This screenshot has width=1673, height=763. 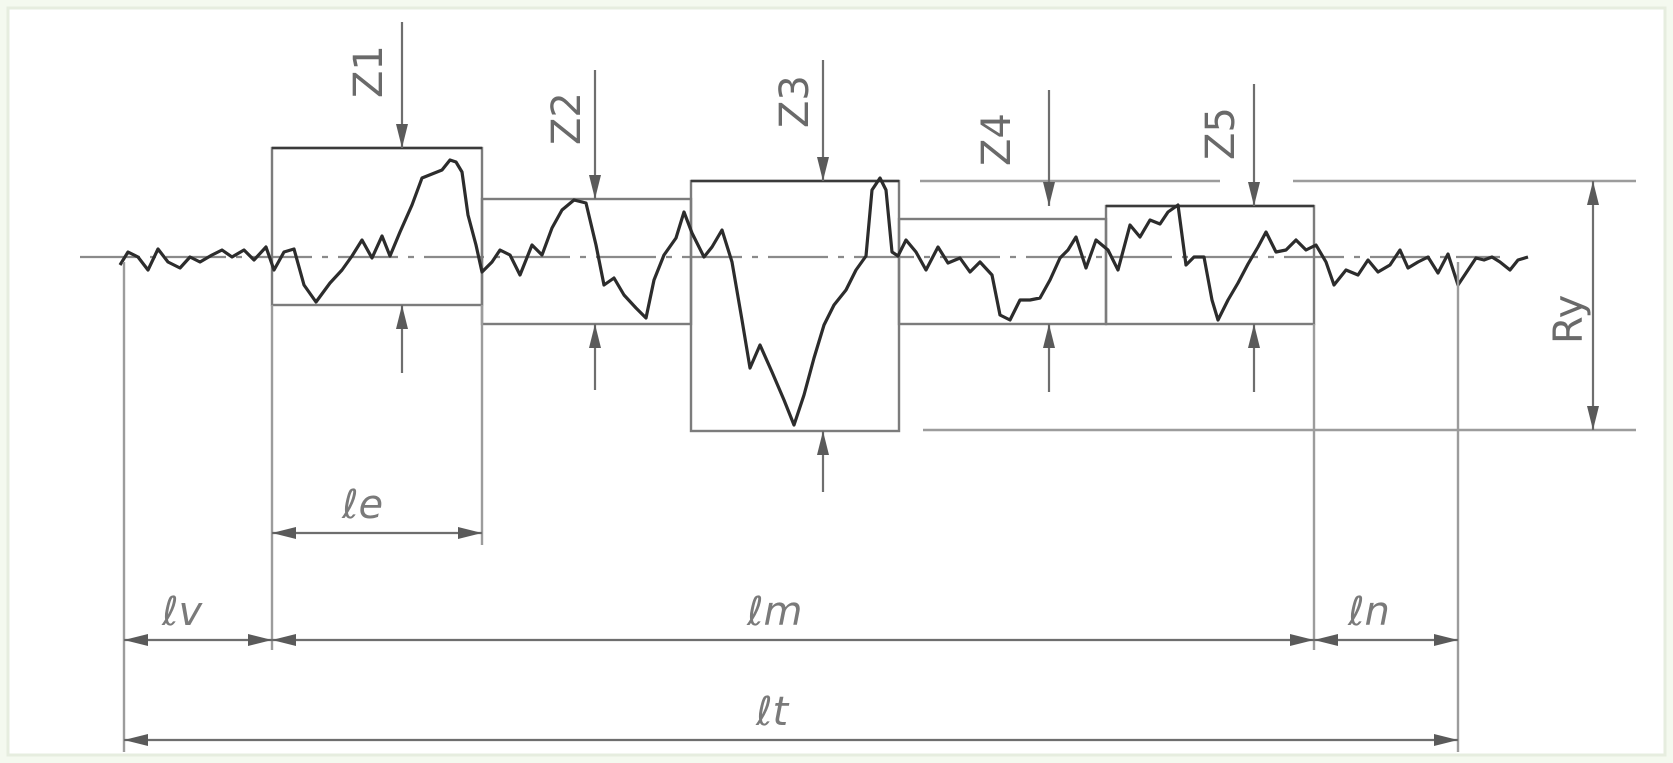 What do you see at coordinates (1446, 740) in the screenshot?
I see `lt-right-arrowhead` at bounding box center [1446, 740].